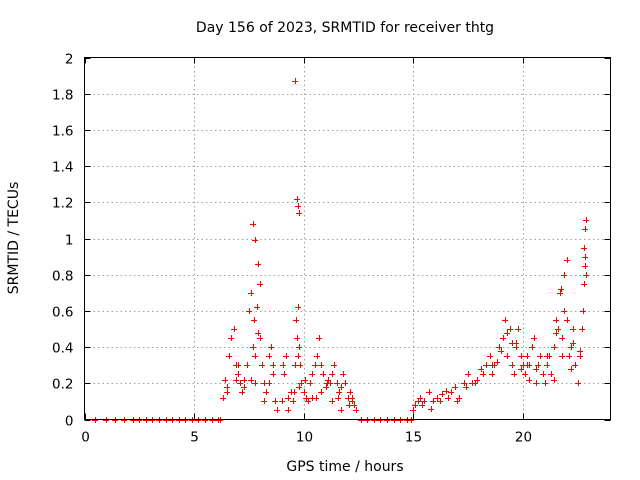 Image resolution: width=640 pixels, height=480 pixels. What do you see at coordinates (14, 238) in the screenshot?
I see `y-axis-label: SRMTID / TECUs` at bounding box center [14, 238].